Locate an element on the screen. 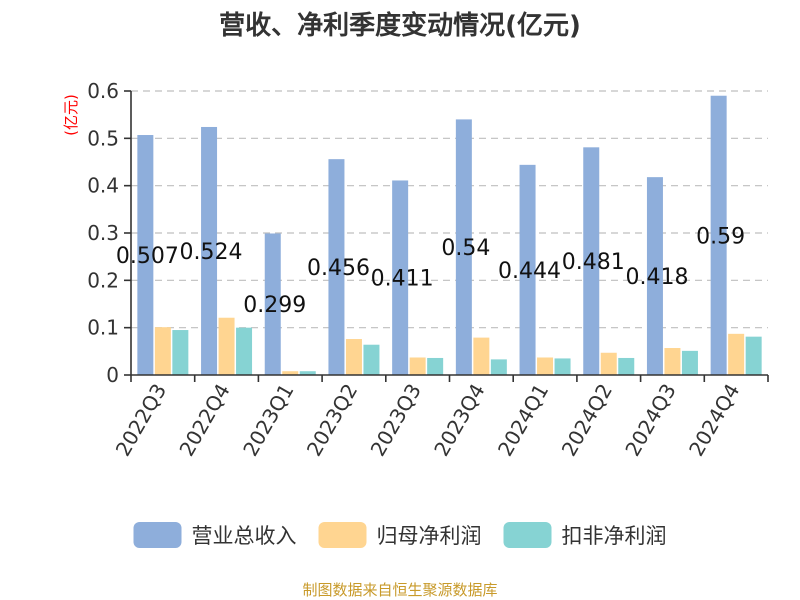 This screenshot has height=600, width=800. y-tick-label: 0.5 is located at coordinates (103, 138).